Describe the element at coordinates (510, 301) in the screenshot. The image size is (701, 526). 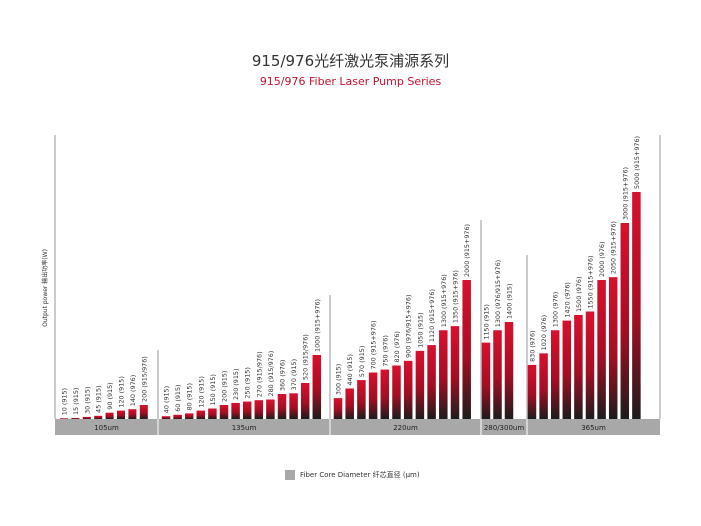
I see `bar-label: 1400 (915)` at that location.